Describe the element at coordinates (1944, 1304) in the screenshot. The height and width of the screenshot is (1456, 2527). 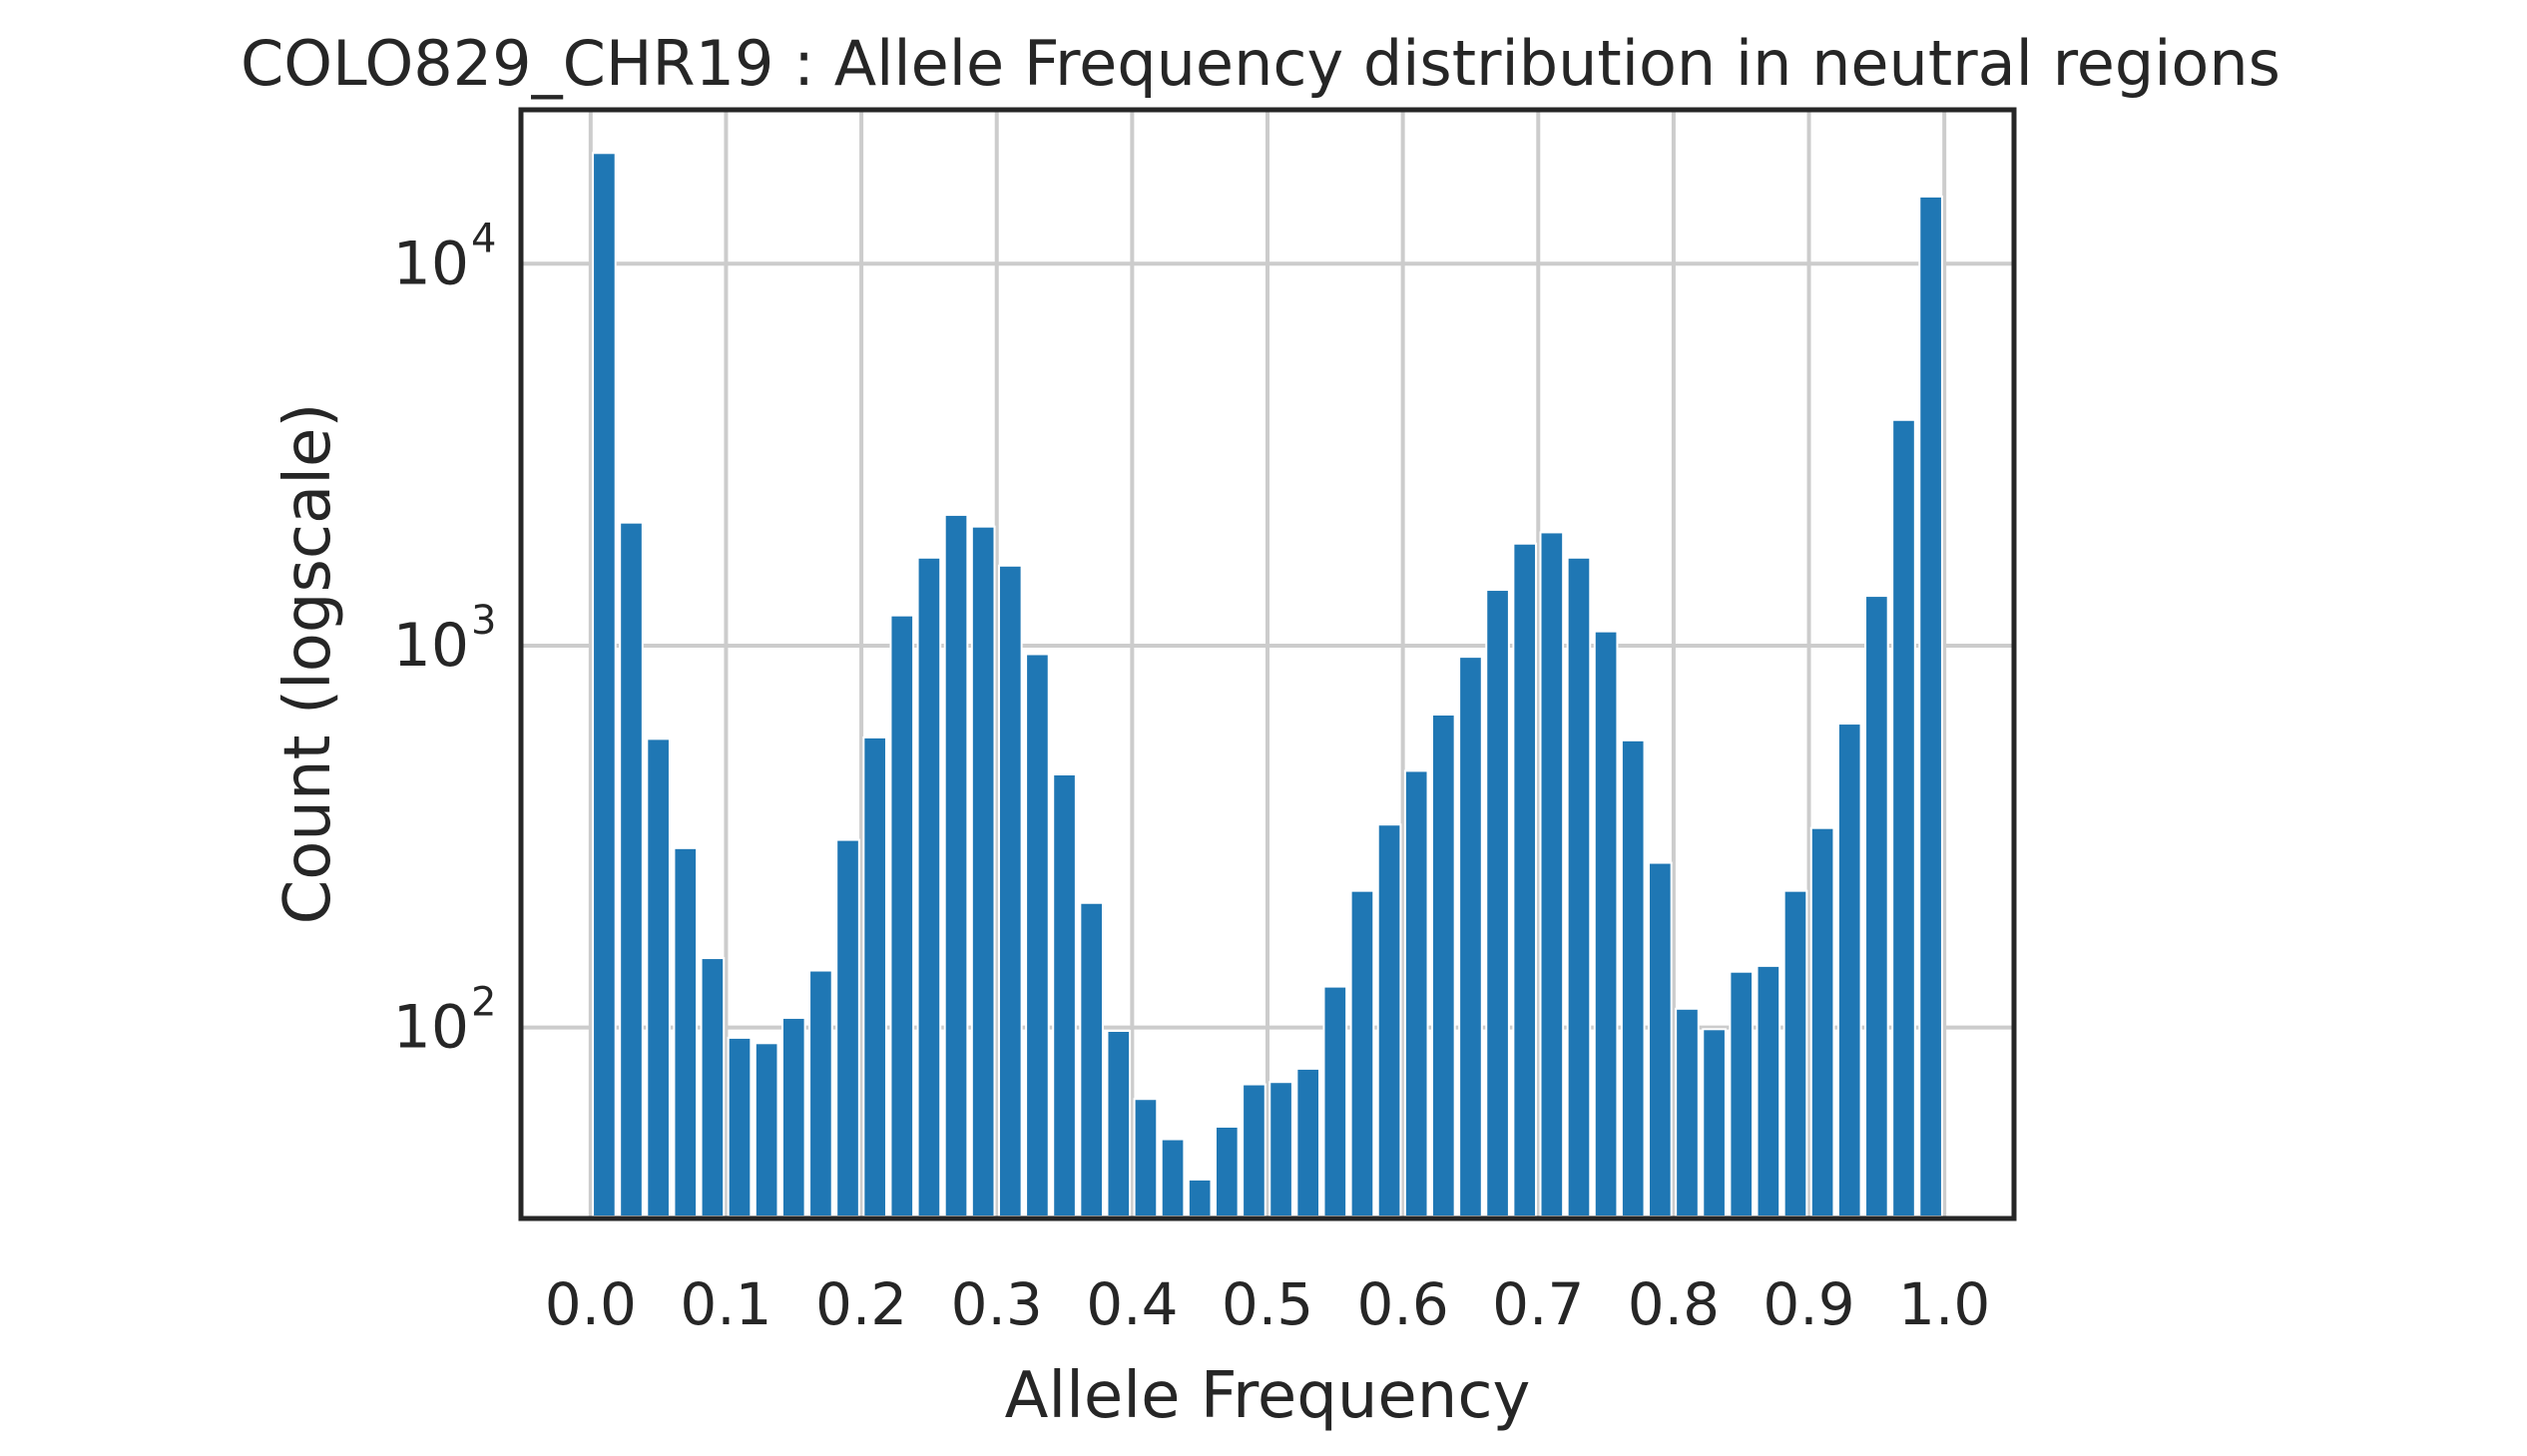
I see `x-tick-label: 1.0` at that location.